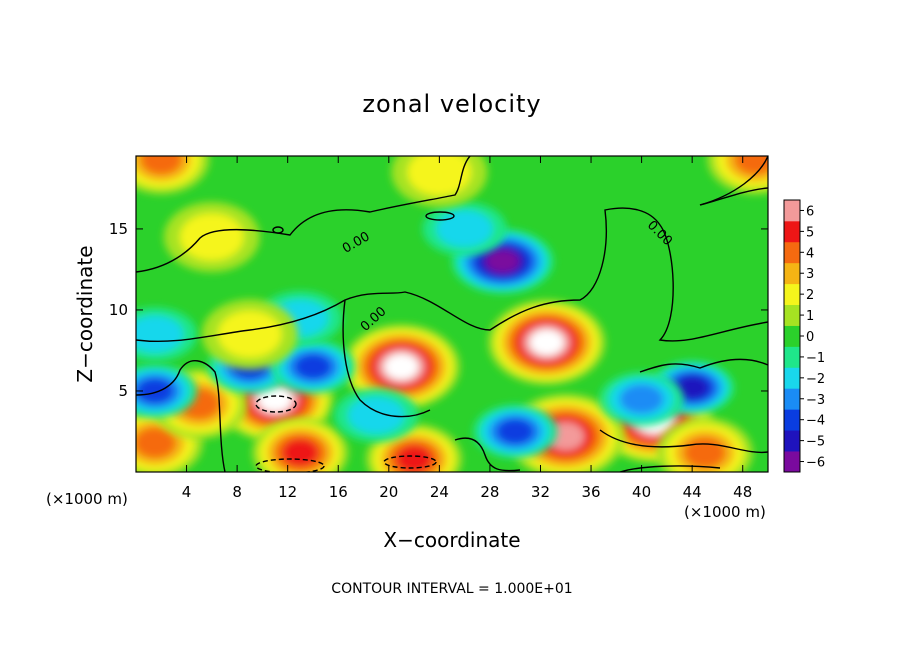  Describe the element at coordinates (87, 499) in the screenshot. I see `x-unit-label-left: (×1000 m)` at that location.